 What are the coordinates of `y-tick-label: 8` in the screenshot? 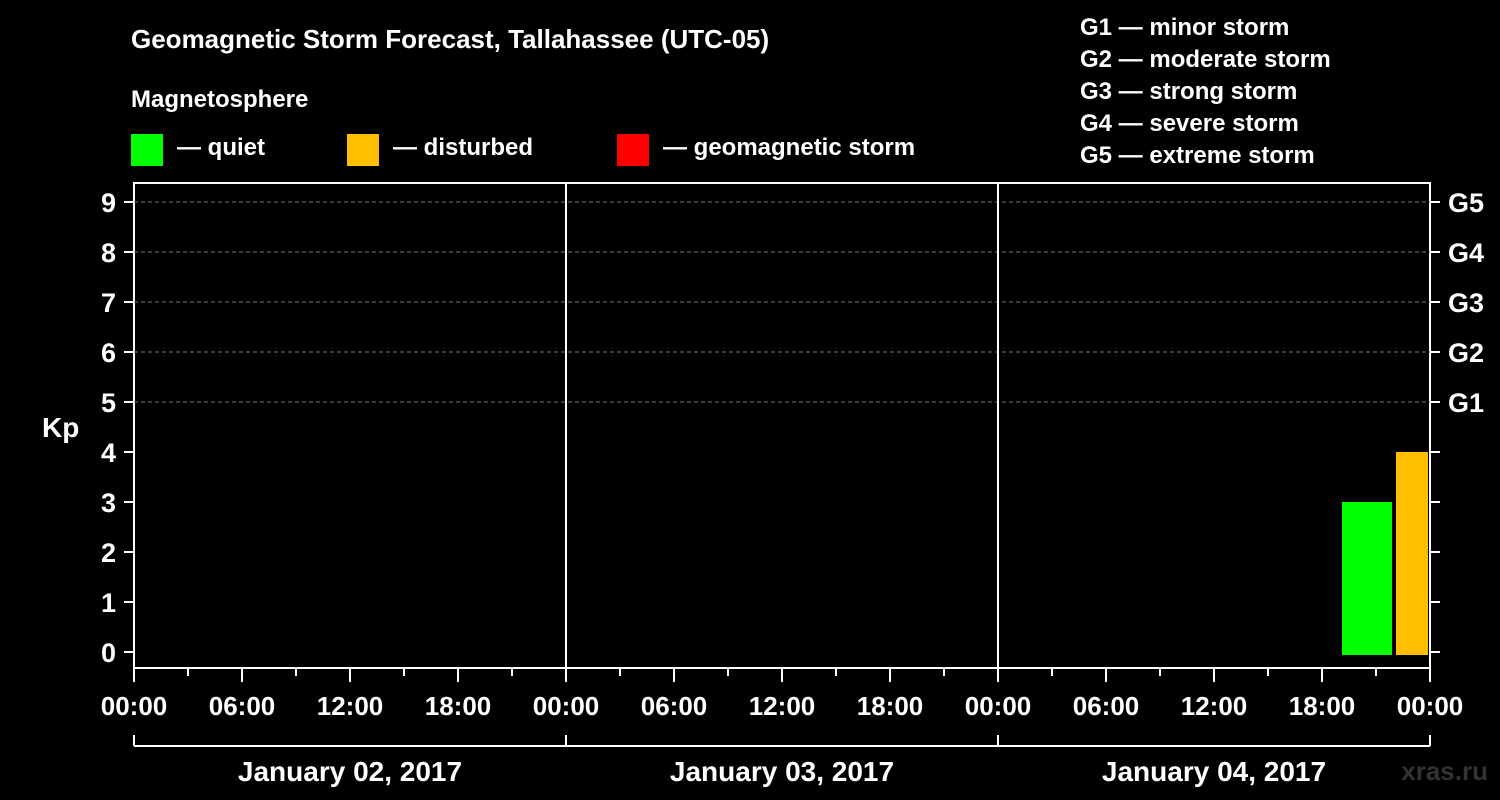 It's located at (108, 253).